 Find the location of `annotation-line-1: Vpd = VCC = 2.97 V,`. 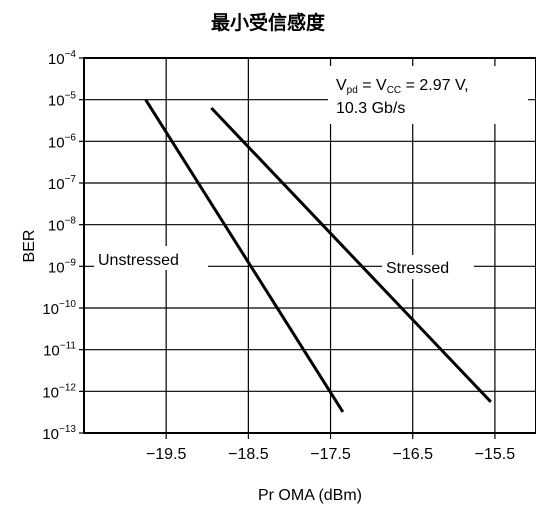

annotation-line-1: Vpd = VCC = 2.97 V, is located at coordinates (402, 86).